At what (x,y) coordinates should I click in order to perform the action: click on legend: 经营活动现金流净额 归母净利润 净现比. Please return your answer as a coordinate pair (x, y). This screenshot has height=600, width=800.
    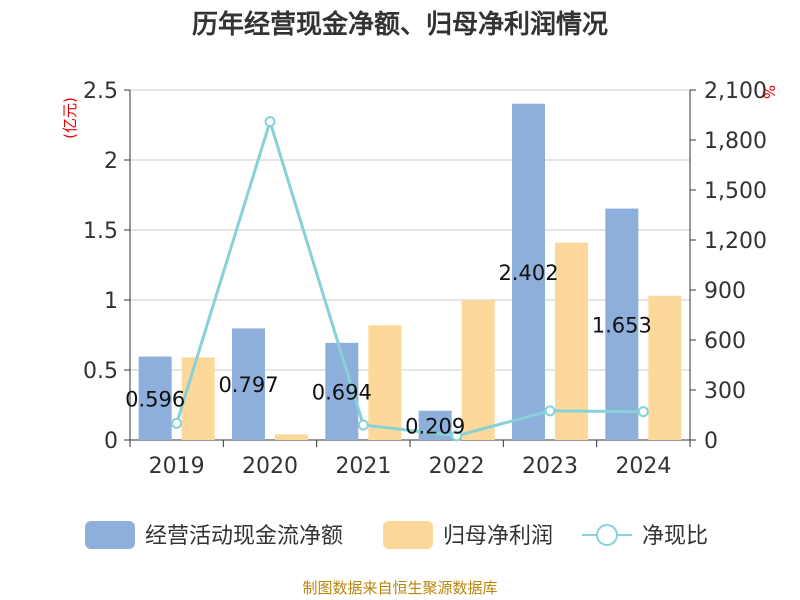
    Looking at the image, I should click on (396, 535).